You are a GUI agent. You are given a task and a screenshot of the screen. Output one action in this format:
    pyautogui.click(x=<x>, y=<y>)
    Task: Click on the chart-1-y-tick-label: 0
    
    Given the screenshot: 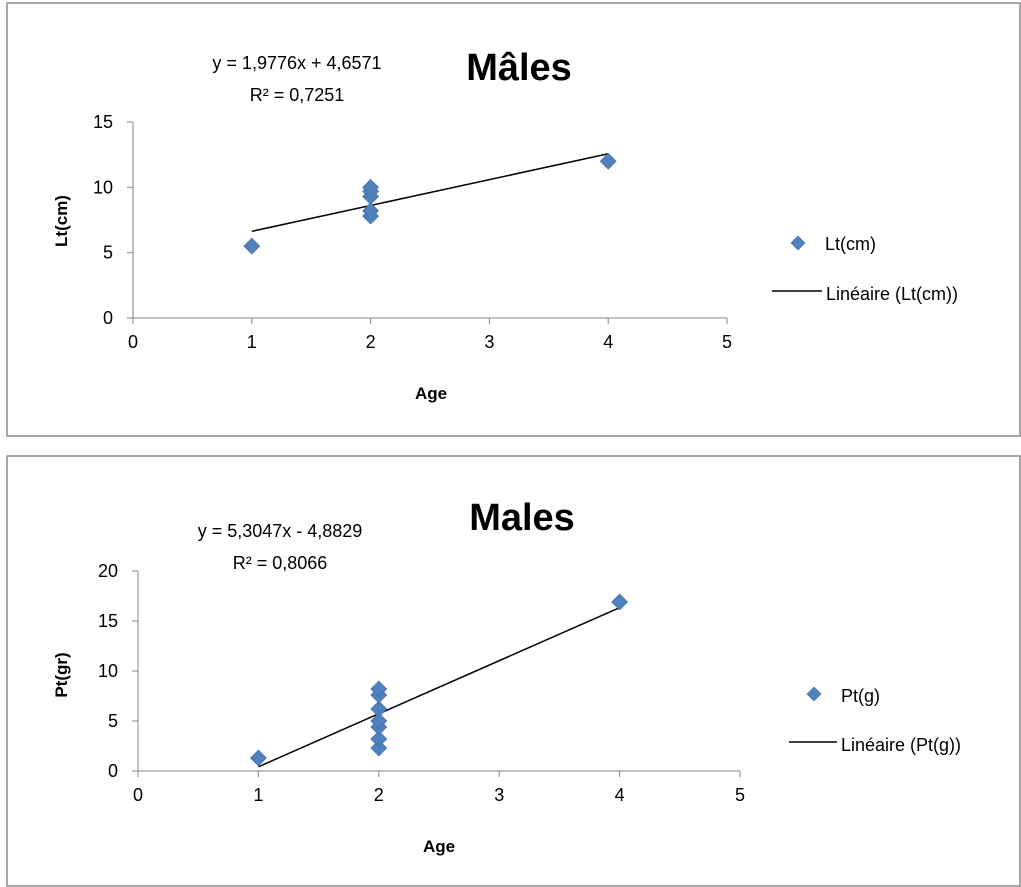 What is the action you would take?
    pyautogui.click(x=108, y=318)
    